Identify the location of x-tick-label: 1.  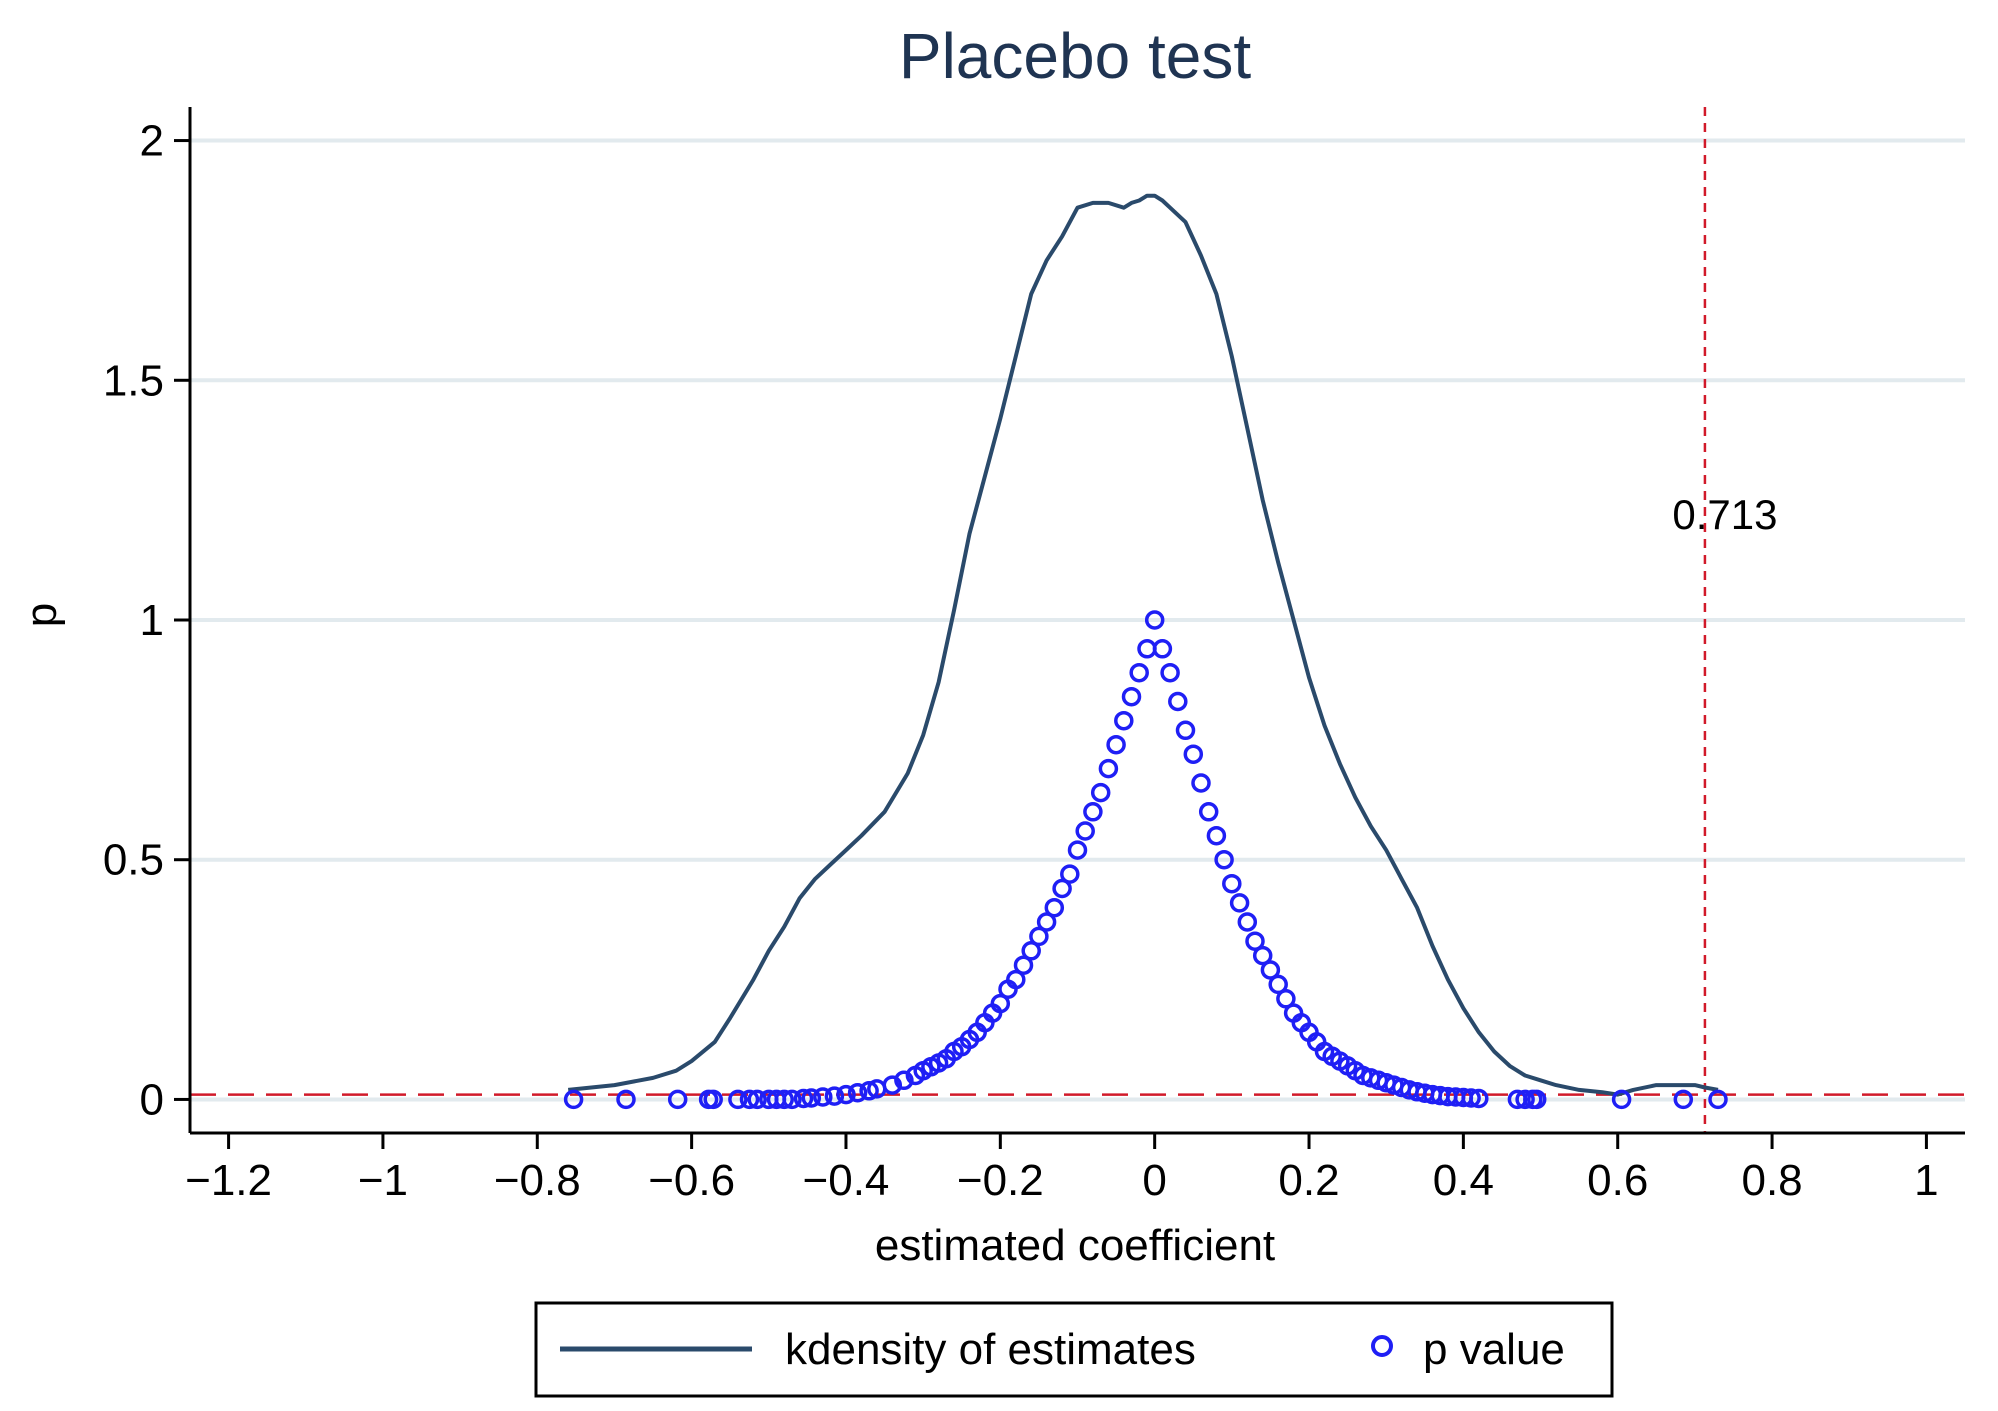
(1926, 1180).